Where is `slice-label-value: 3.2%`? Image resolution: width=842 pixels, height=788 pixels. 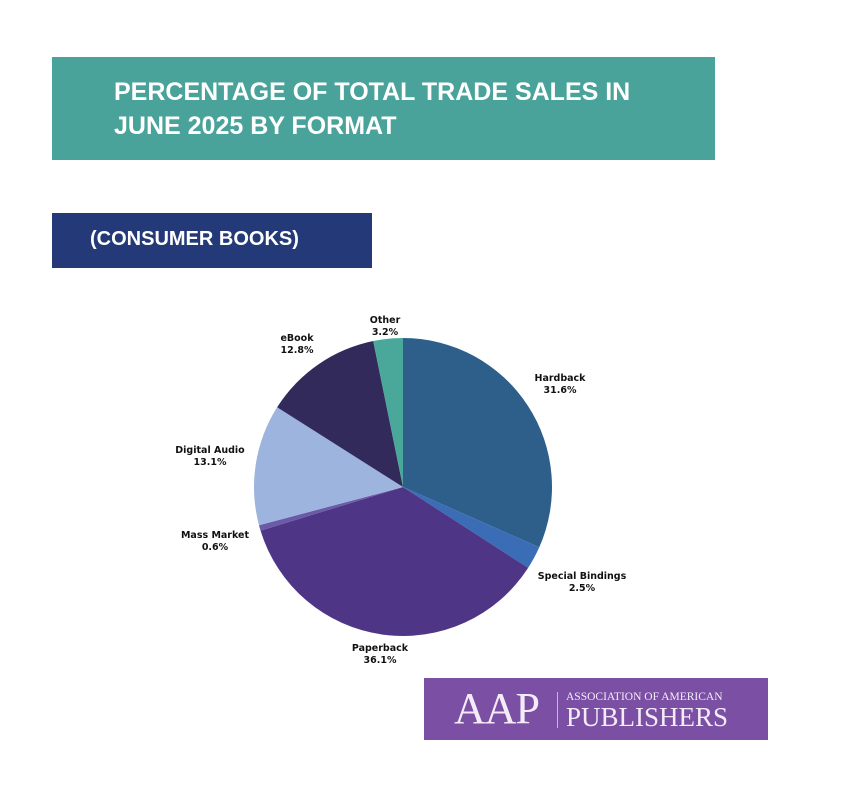 slice-label-value: 3.2% is located at coordinates (385, 332).